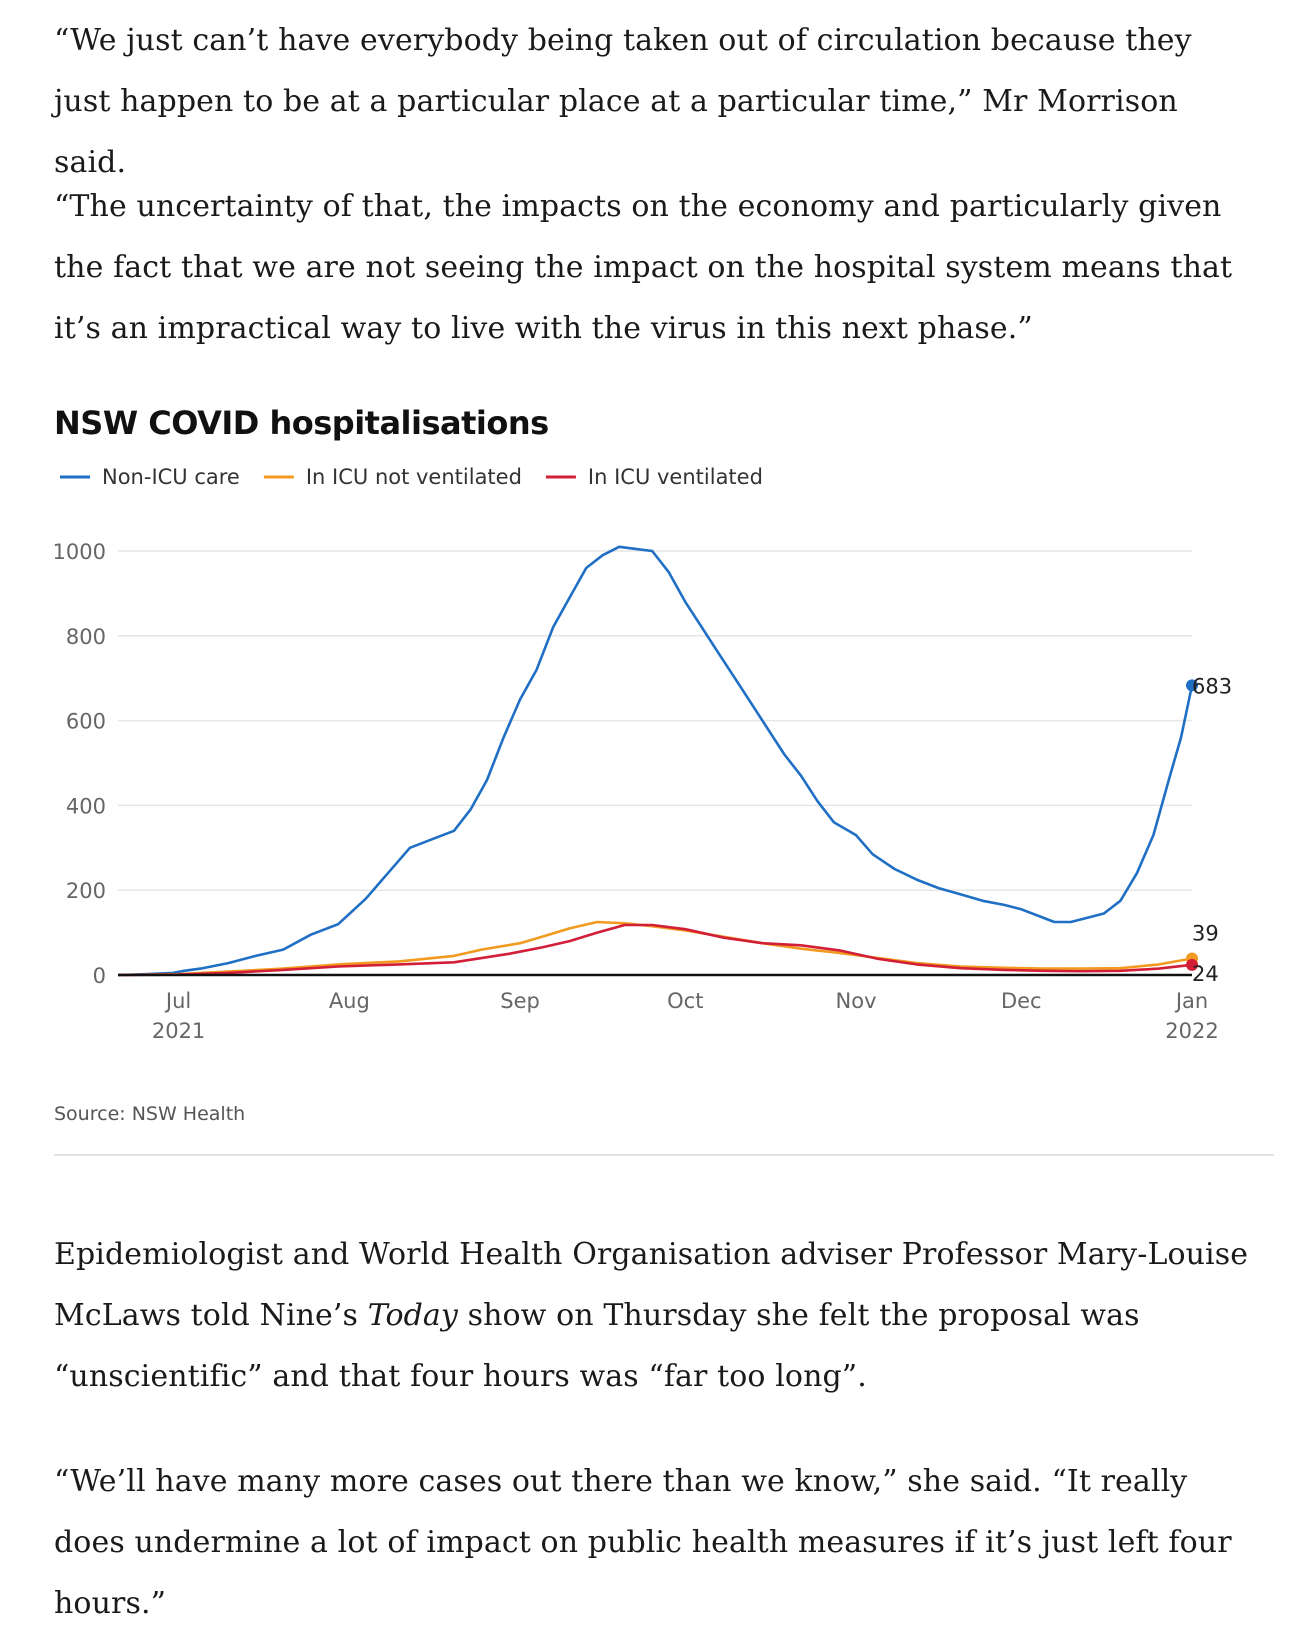 This screenshot has width=1302, height=1634. I want to click on legend-label-2: In ICU ventilated, so click(675, 477).